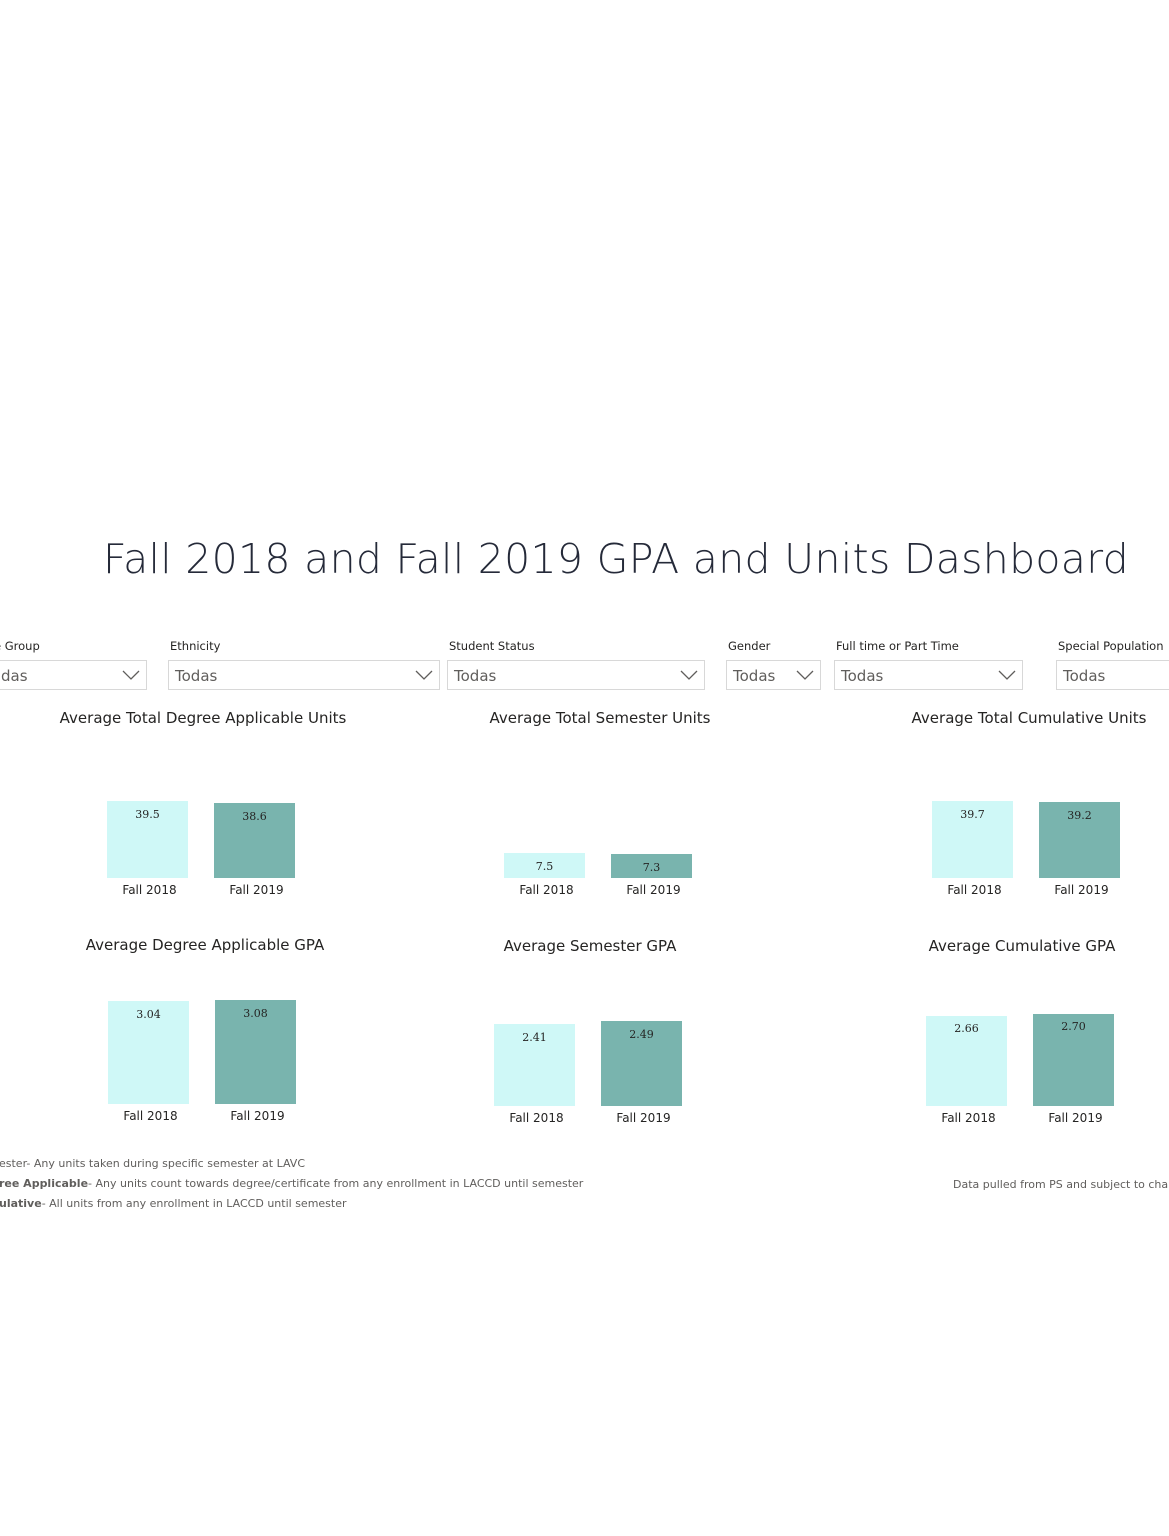 Image resolution: width=1169 pixels, height=1536 pixels. I want to click on chart-title: Average Total Cumulative Units, so click(1029, 718).